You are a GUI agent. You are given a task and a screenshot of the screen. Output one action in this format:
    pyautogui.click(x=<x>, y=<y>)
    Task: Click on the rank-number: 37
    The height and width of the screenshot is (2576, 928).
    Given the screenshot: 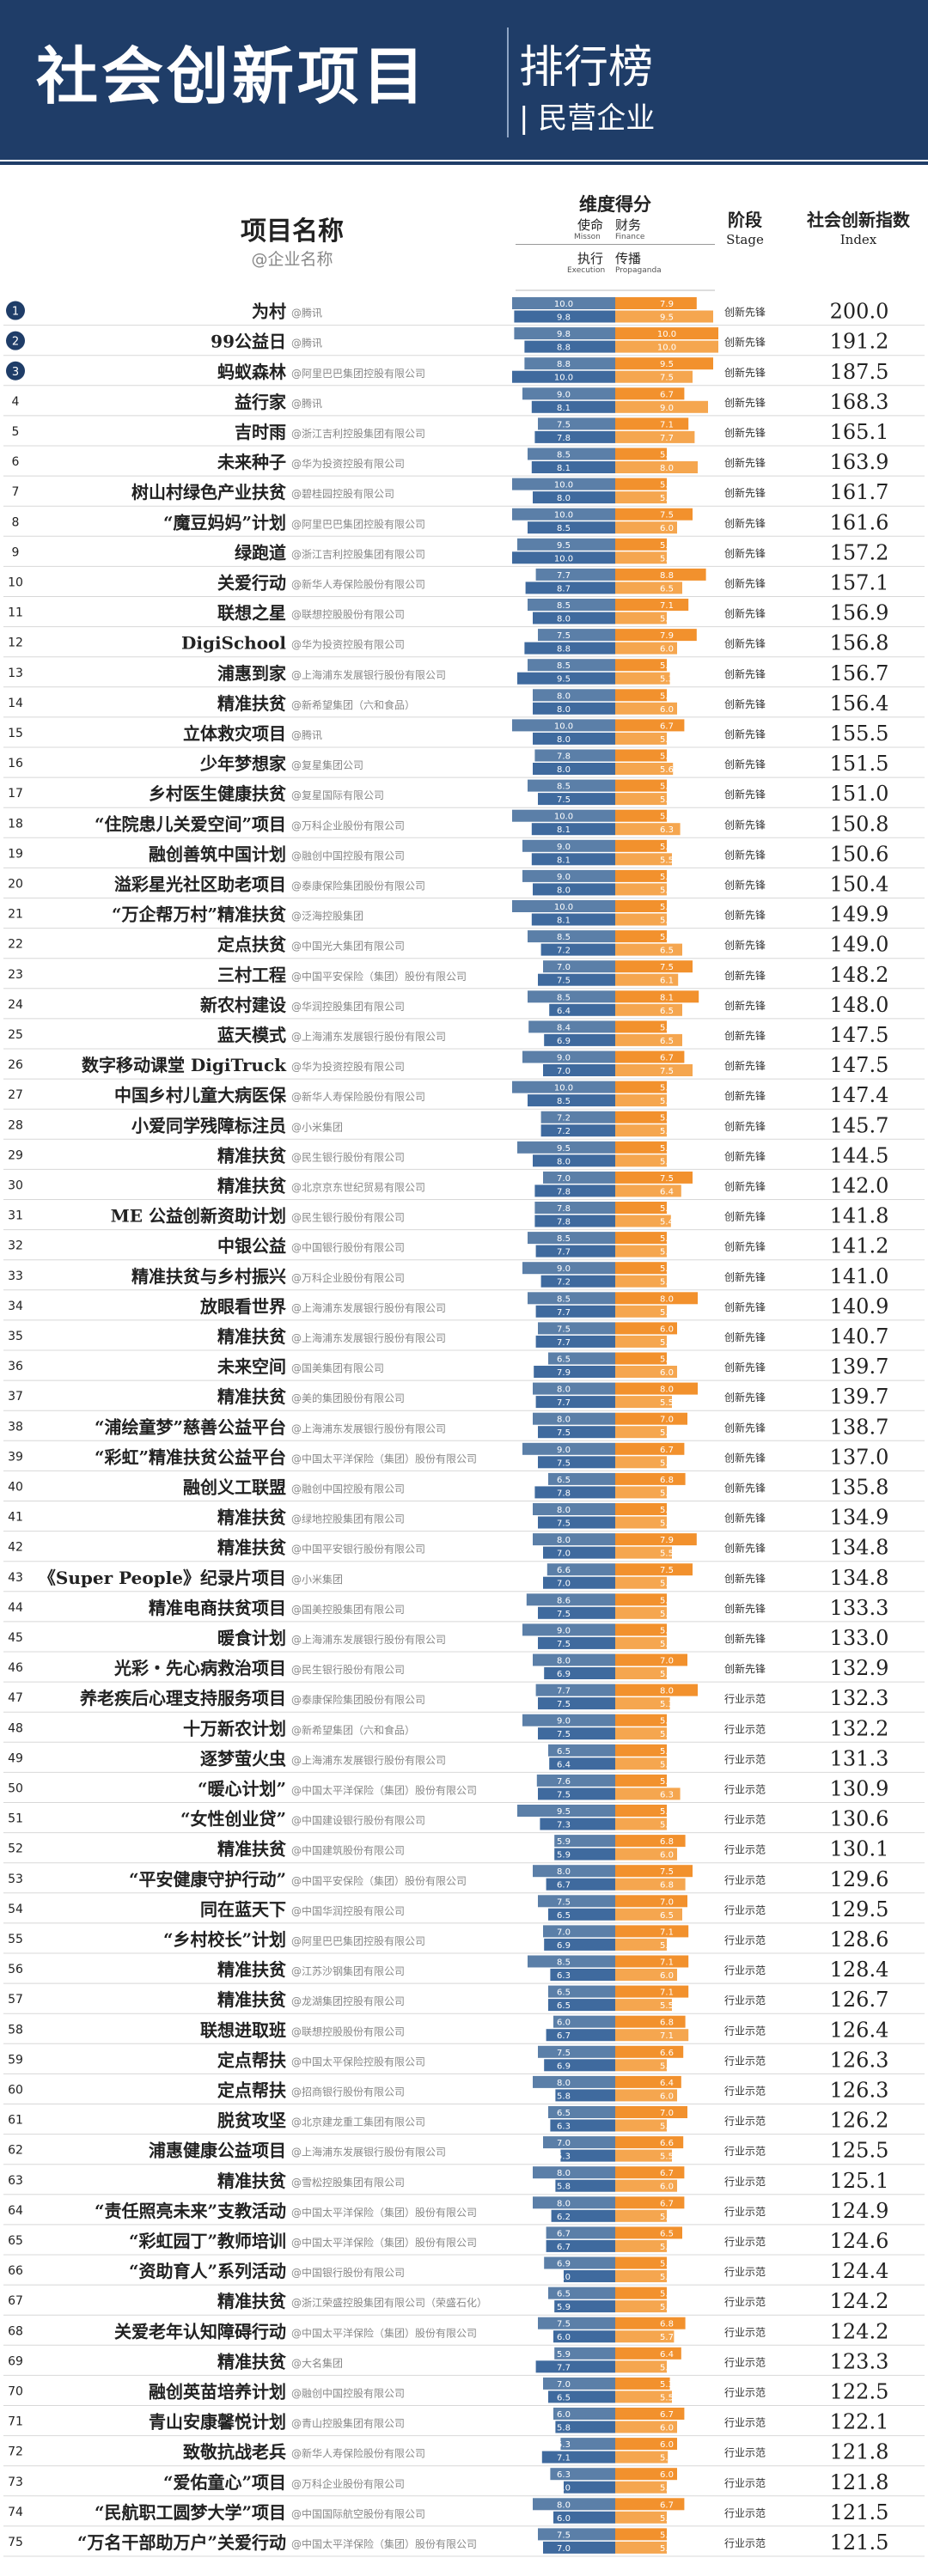 What is the action you would take?
    pyautogui.click(x=15, y=1397)
    